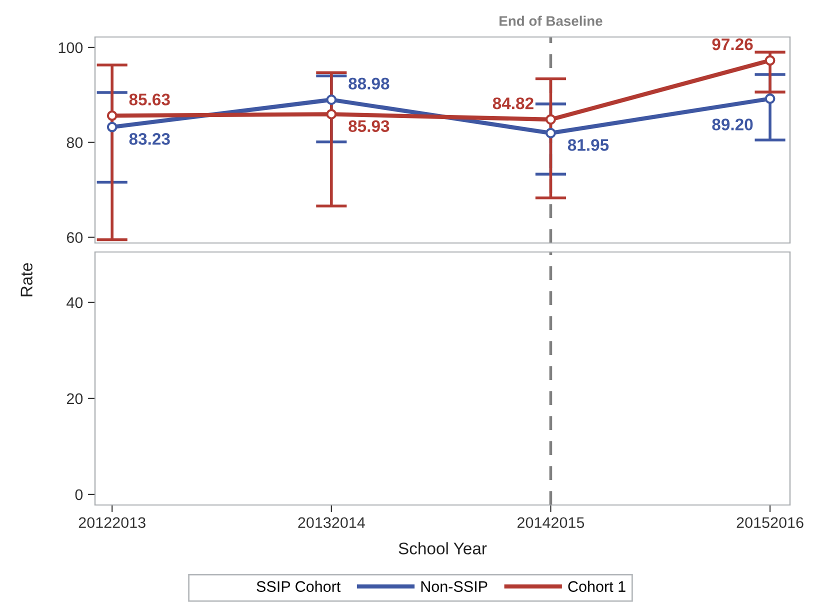 Image resolution: width=821 pixels, height=615 pixels. Describe the element at coordinates (454, 586) in the screenshot. I see `legend-label: Non-SSIP` at that location.